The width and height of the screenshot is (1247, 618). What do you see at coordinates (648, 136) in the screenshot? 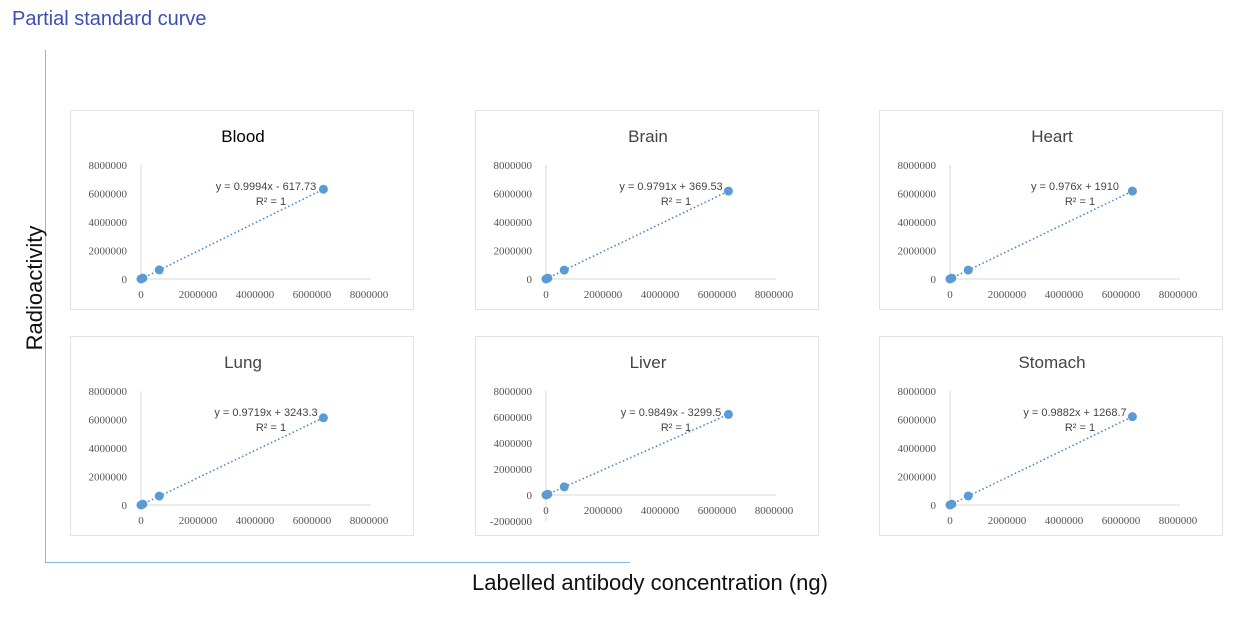
I see `chart-title: Brain` at bounding box center [648, 136].